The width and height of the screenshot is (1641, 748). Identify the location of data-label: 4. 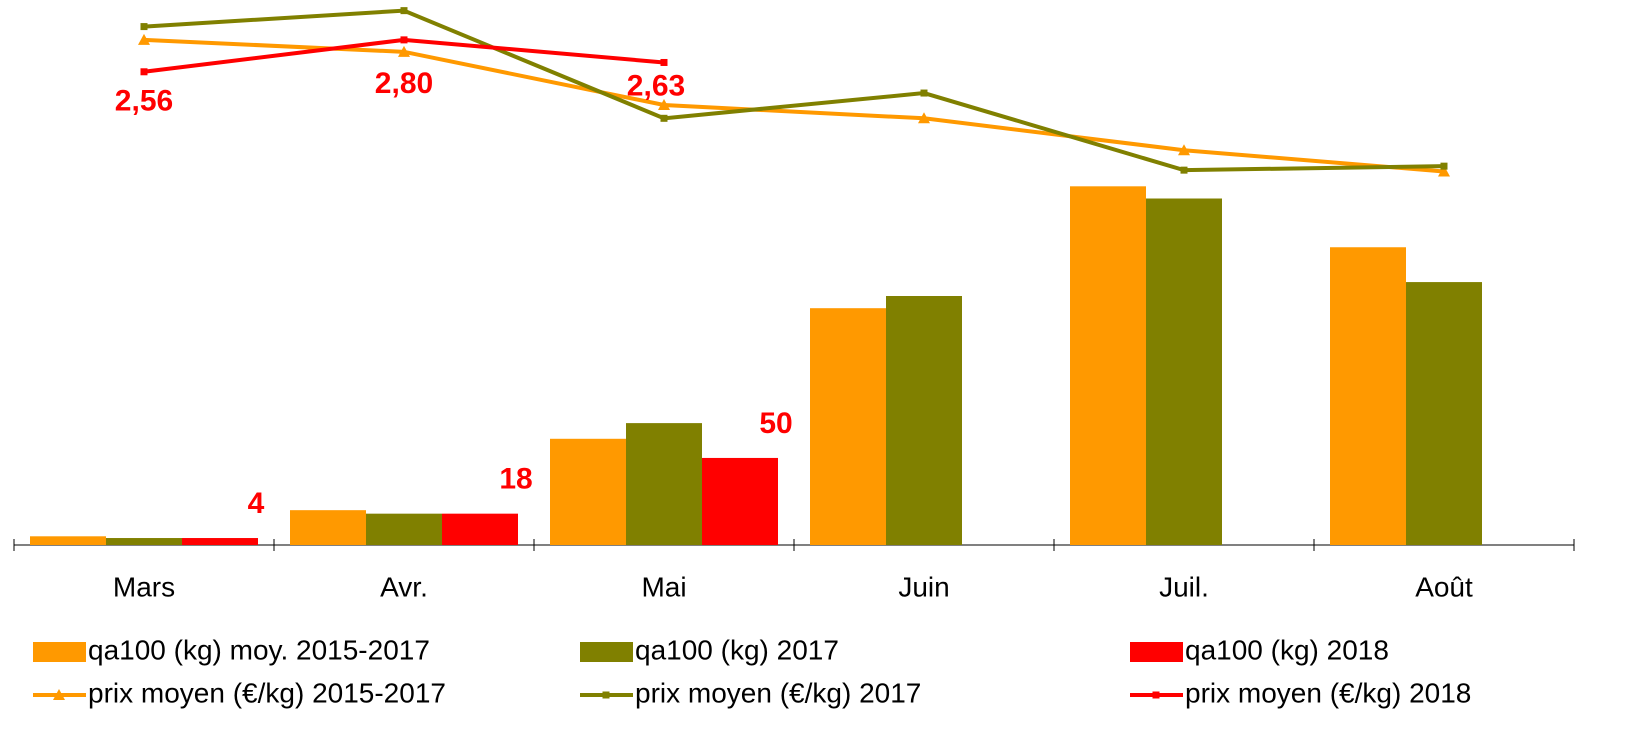
(256, 503).